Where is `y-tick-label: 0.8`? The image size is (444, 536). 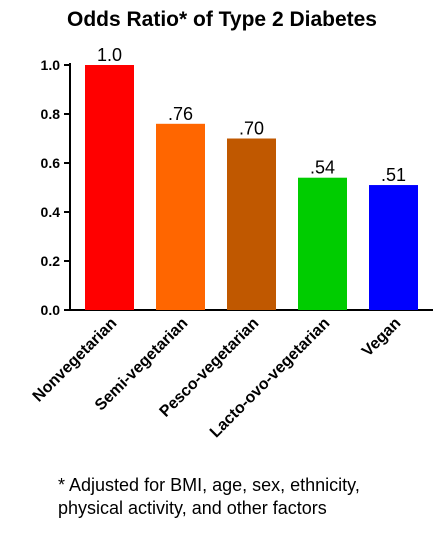 y-tick-label: 0.8 is located at coordinates (51, 114).